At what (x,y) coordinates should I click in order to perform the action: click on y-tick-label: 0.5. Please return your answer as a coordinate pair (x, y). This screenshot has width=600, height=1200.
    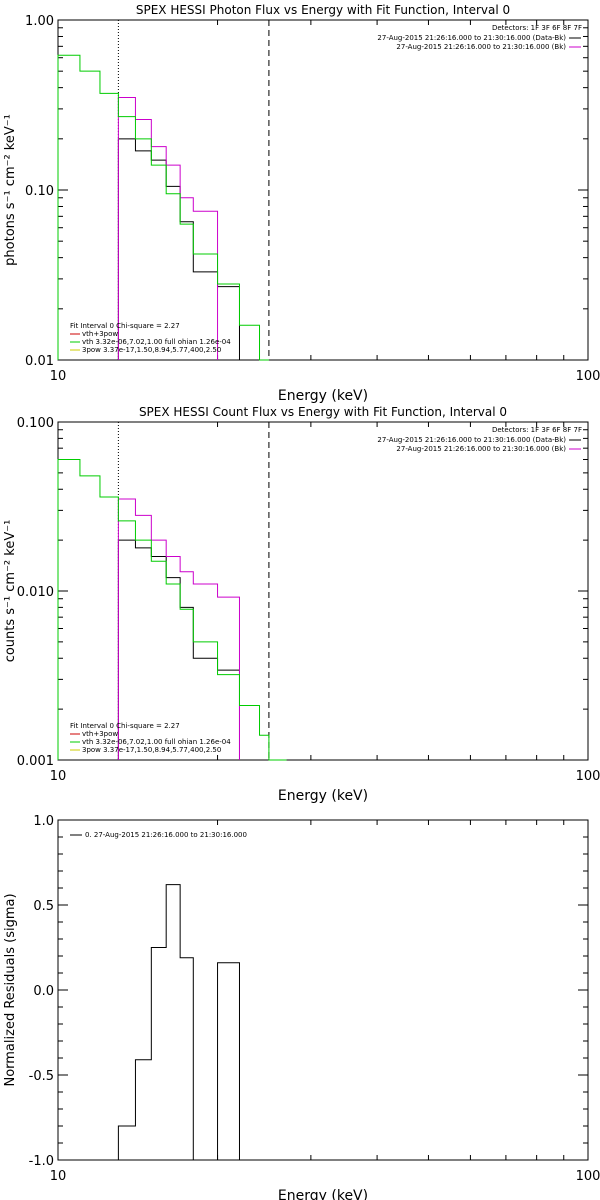
    Looking at the image, I should click on (43, 906).